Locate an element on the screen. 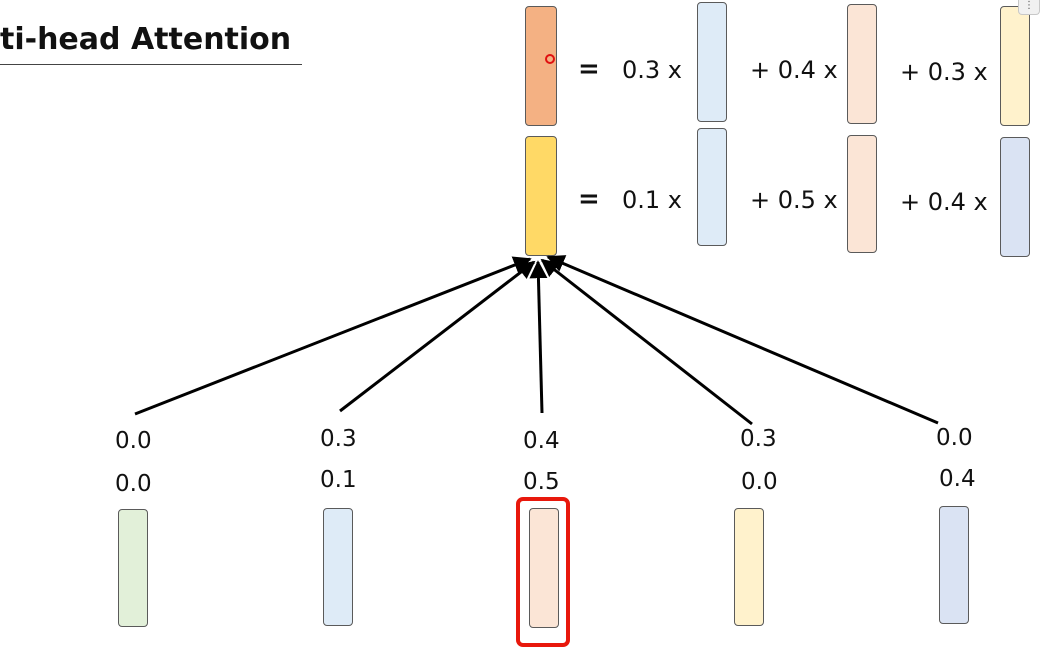  equation-2-term-3: + 0.4 x is located at coordinates (944, 202).